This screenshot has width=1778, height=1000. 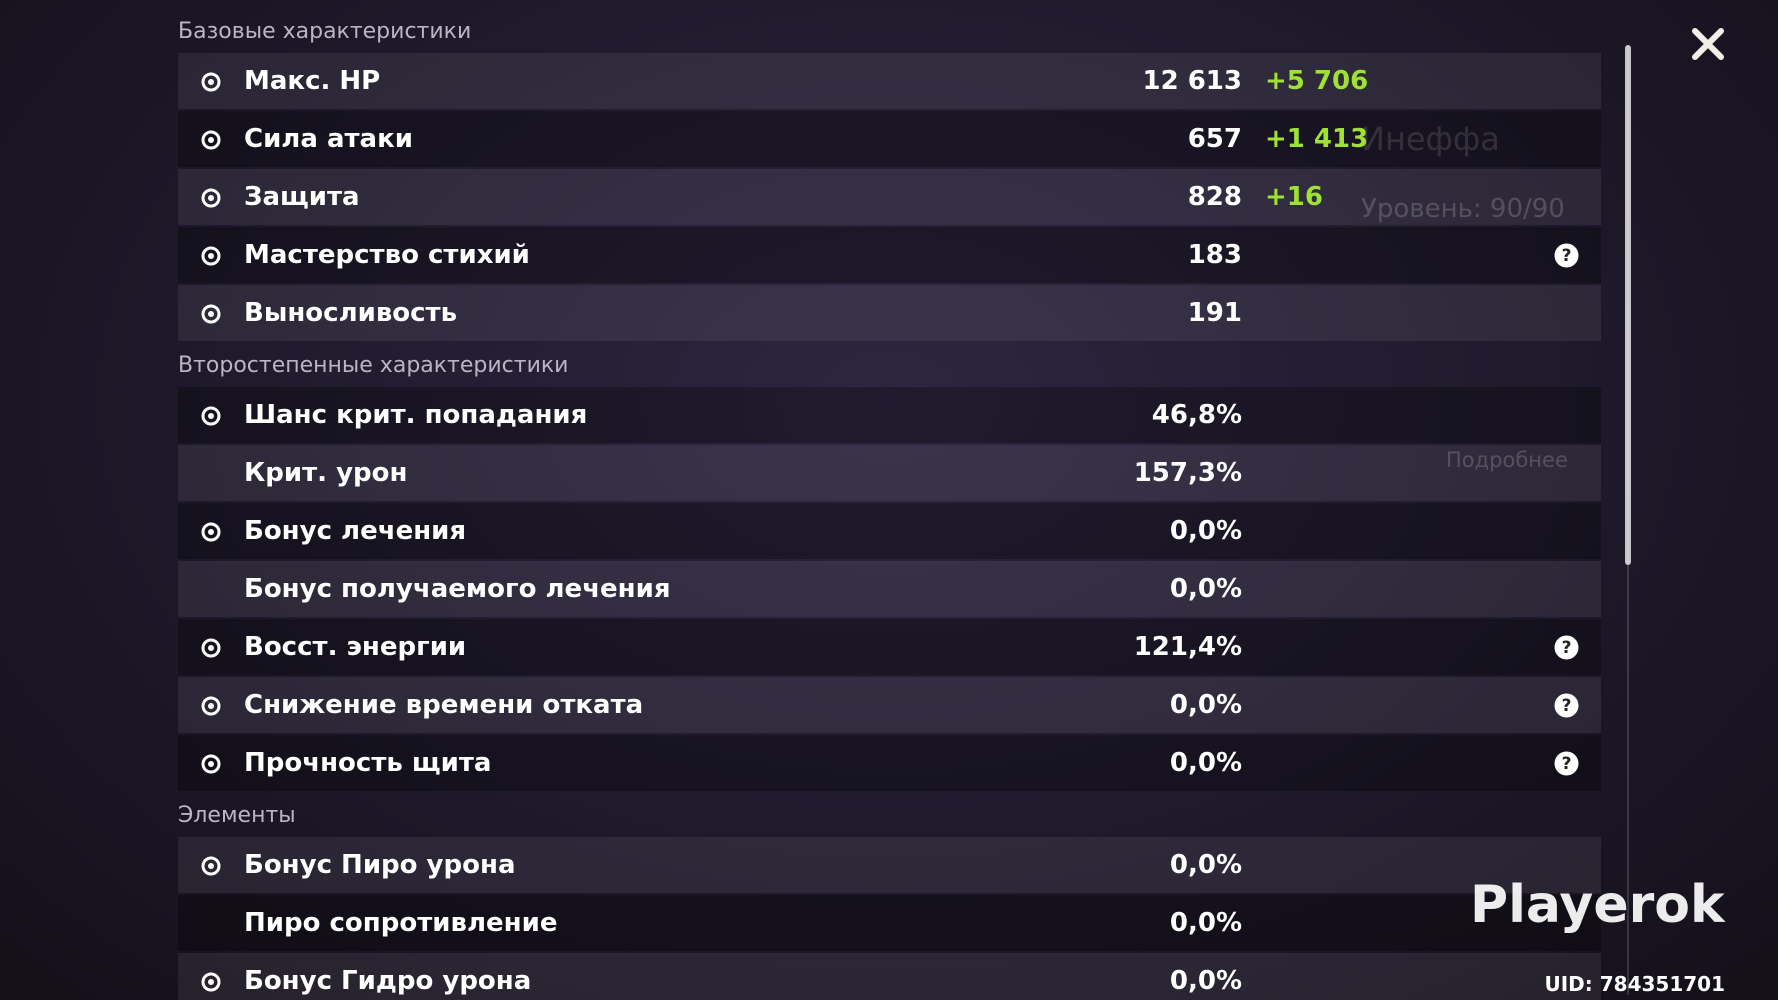 I want to click on stat-row: Крит. урон 157,3%, so click(x=889, y=473).